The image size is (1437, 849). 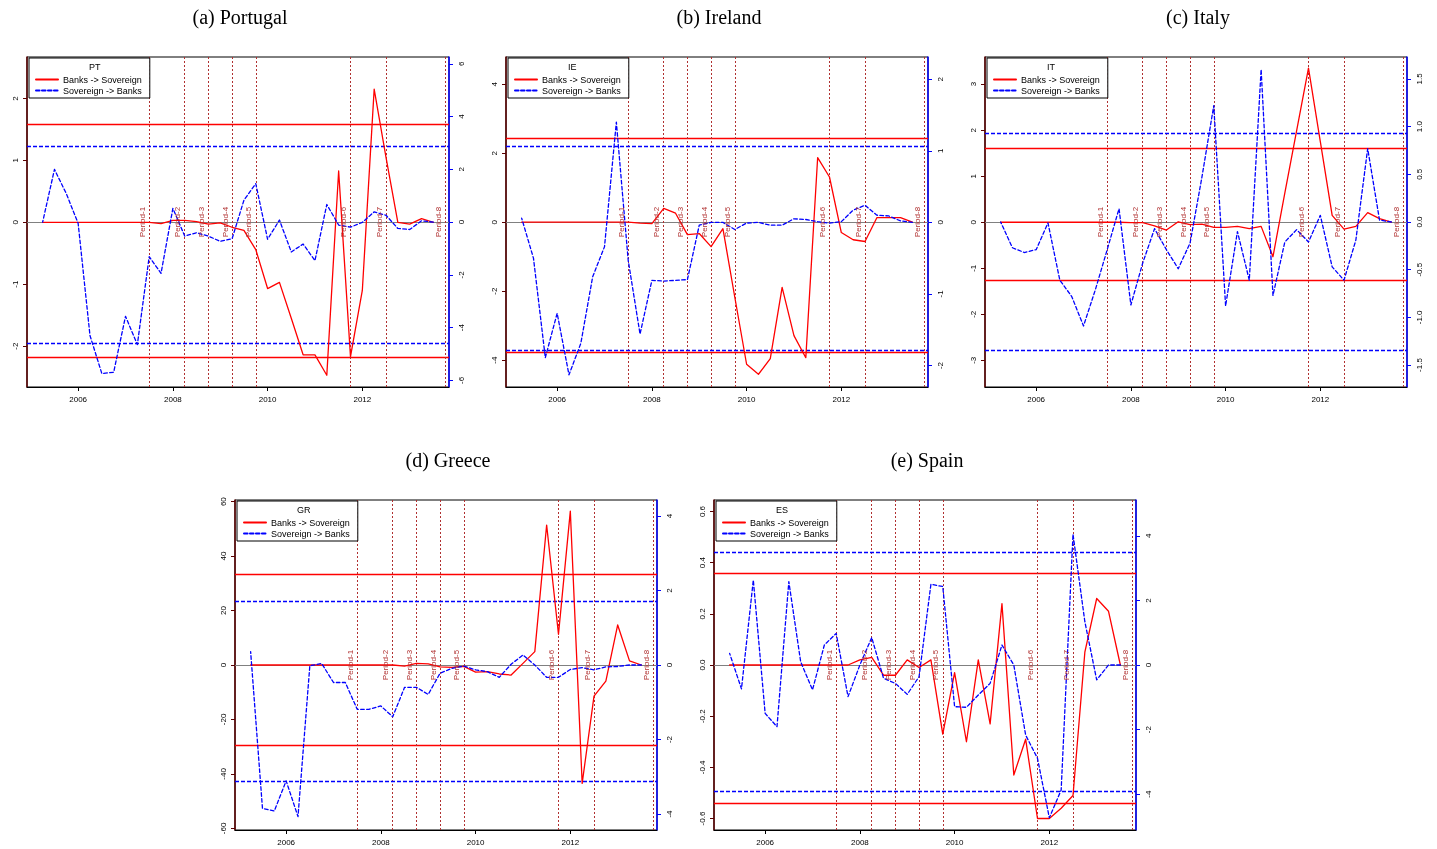 I want to click on y-tick-label: 0.6, so click(x=702, y=511).